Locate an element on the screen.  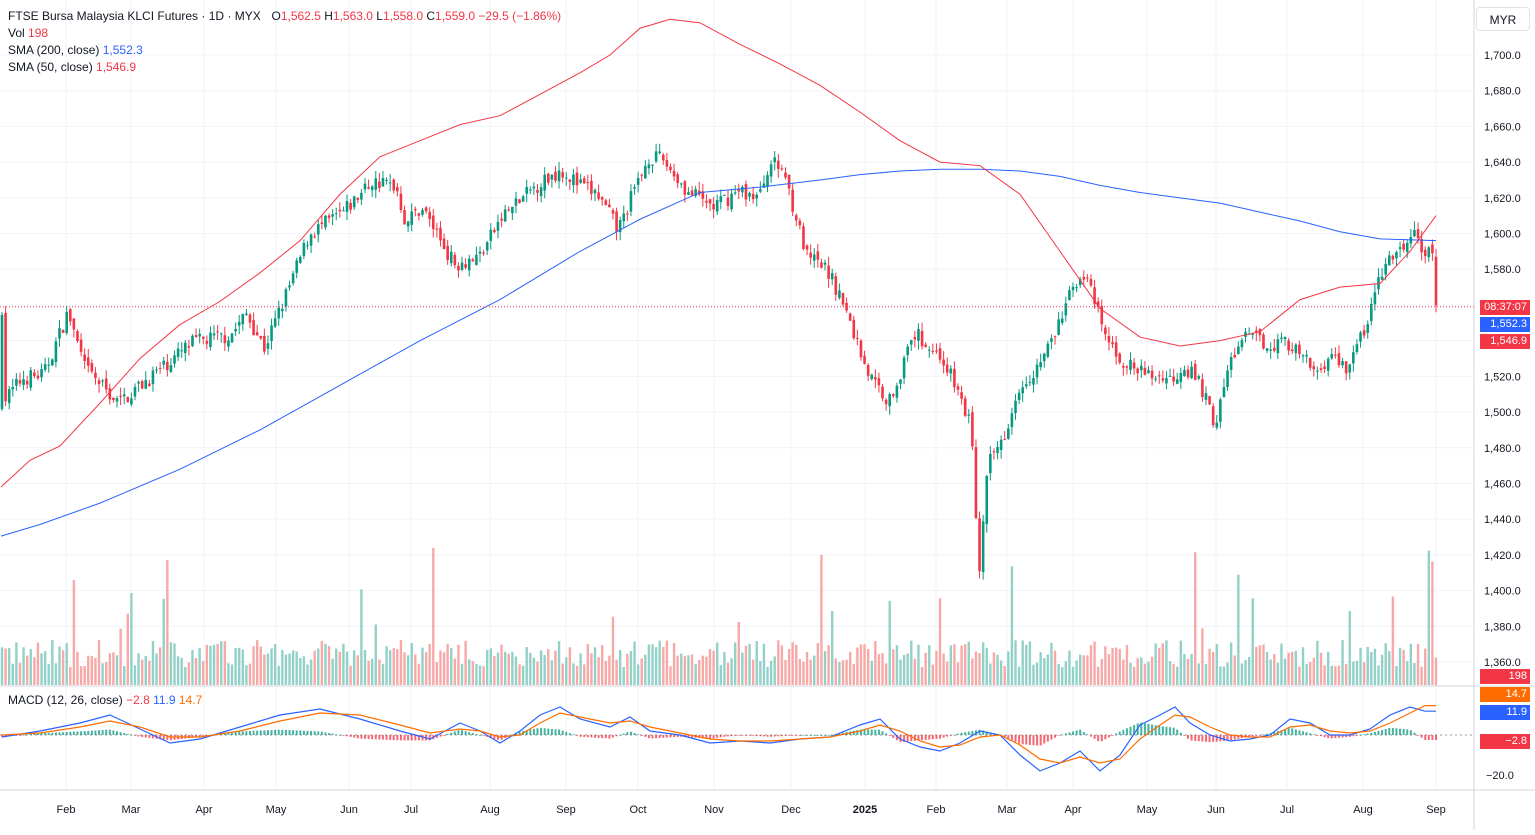
volume-legend: Vol 198 is located at coordinates (28, 33).